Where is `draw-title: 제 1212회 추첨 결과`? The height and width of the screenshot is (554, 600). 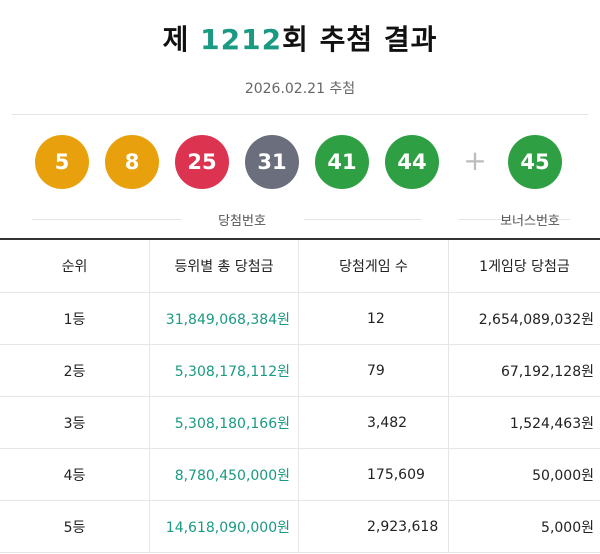 draw-title: 제 1212회 추첨 결과 is located at coordinates (300, 38).